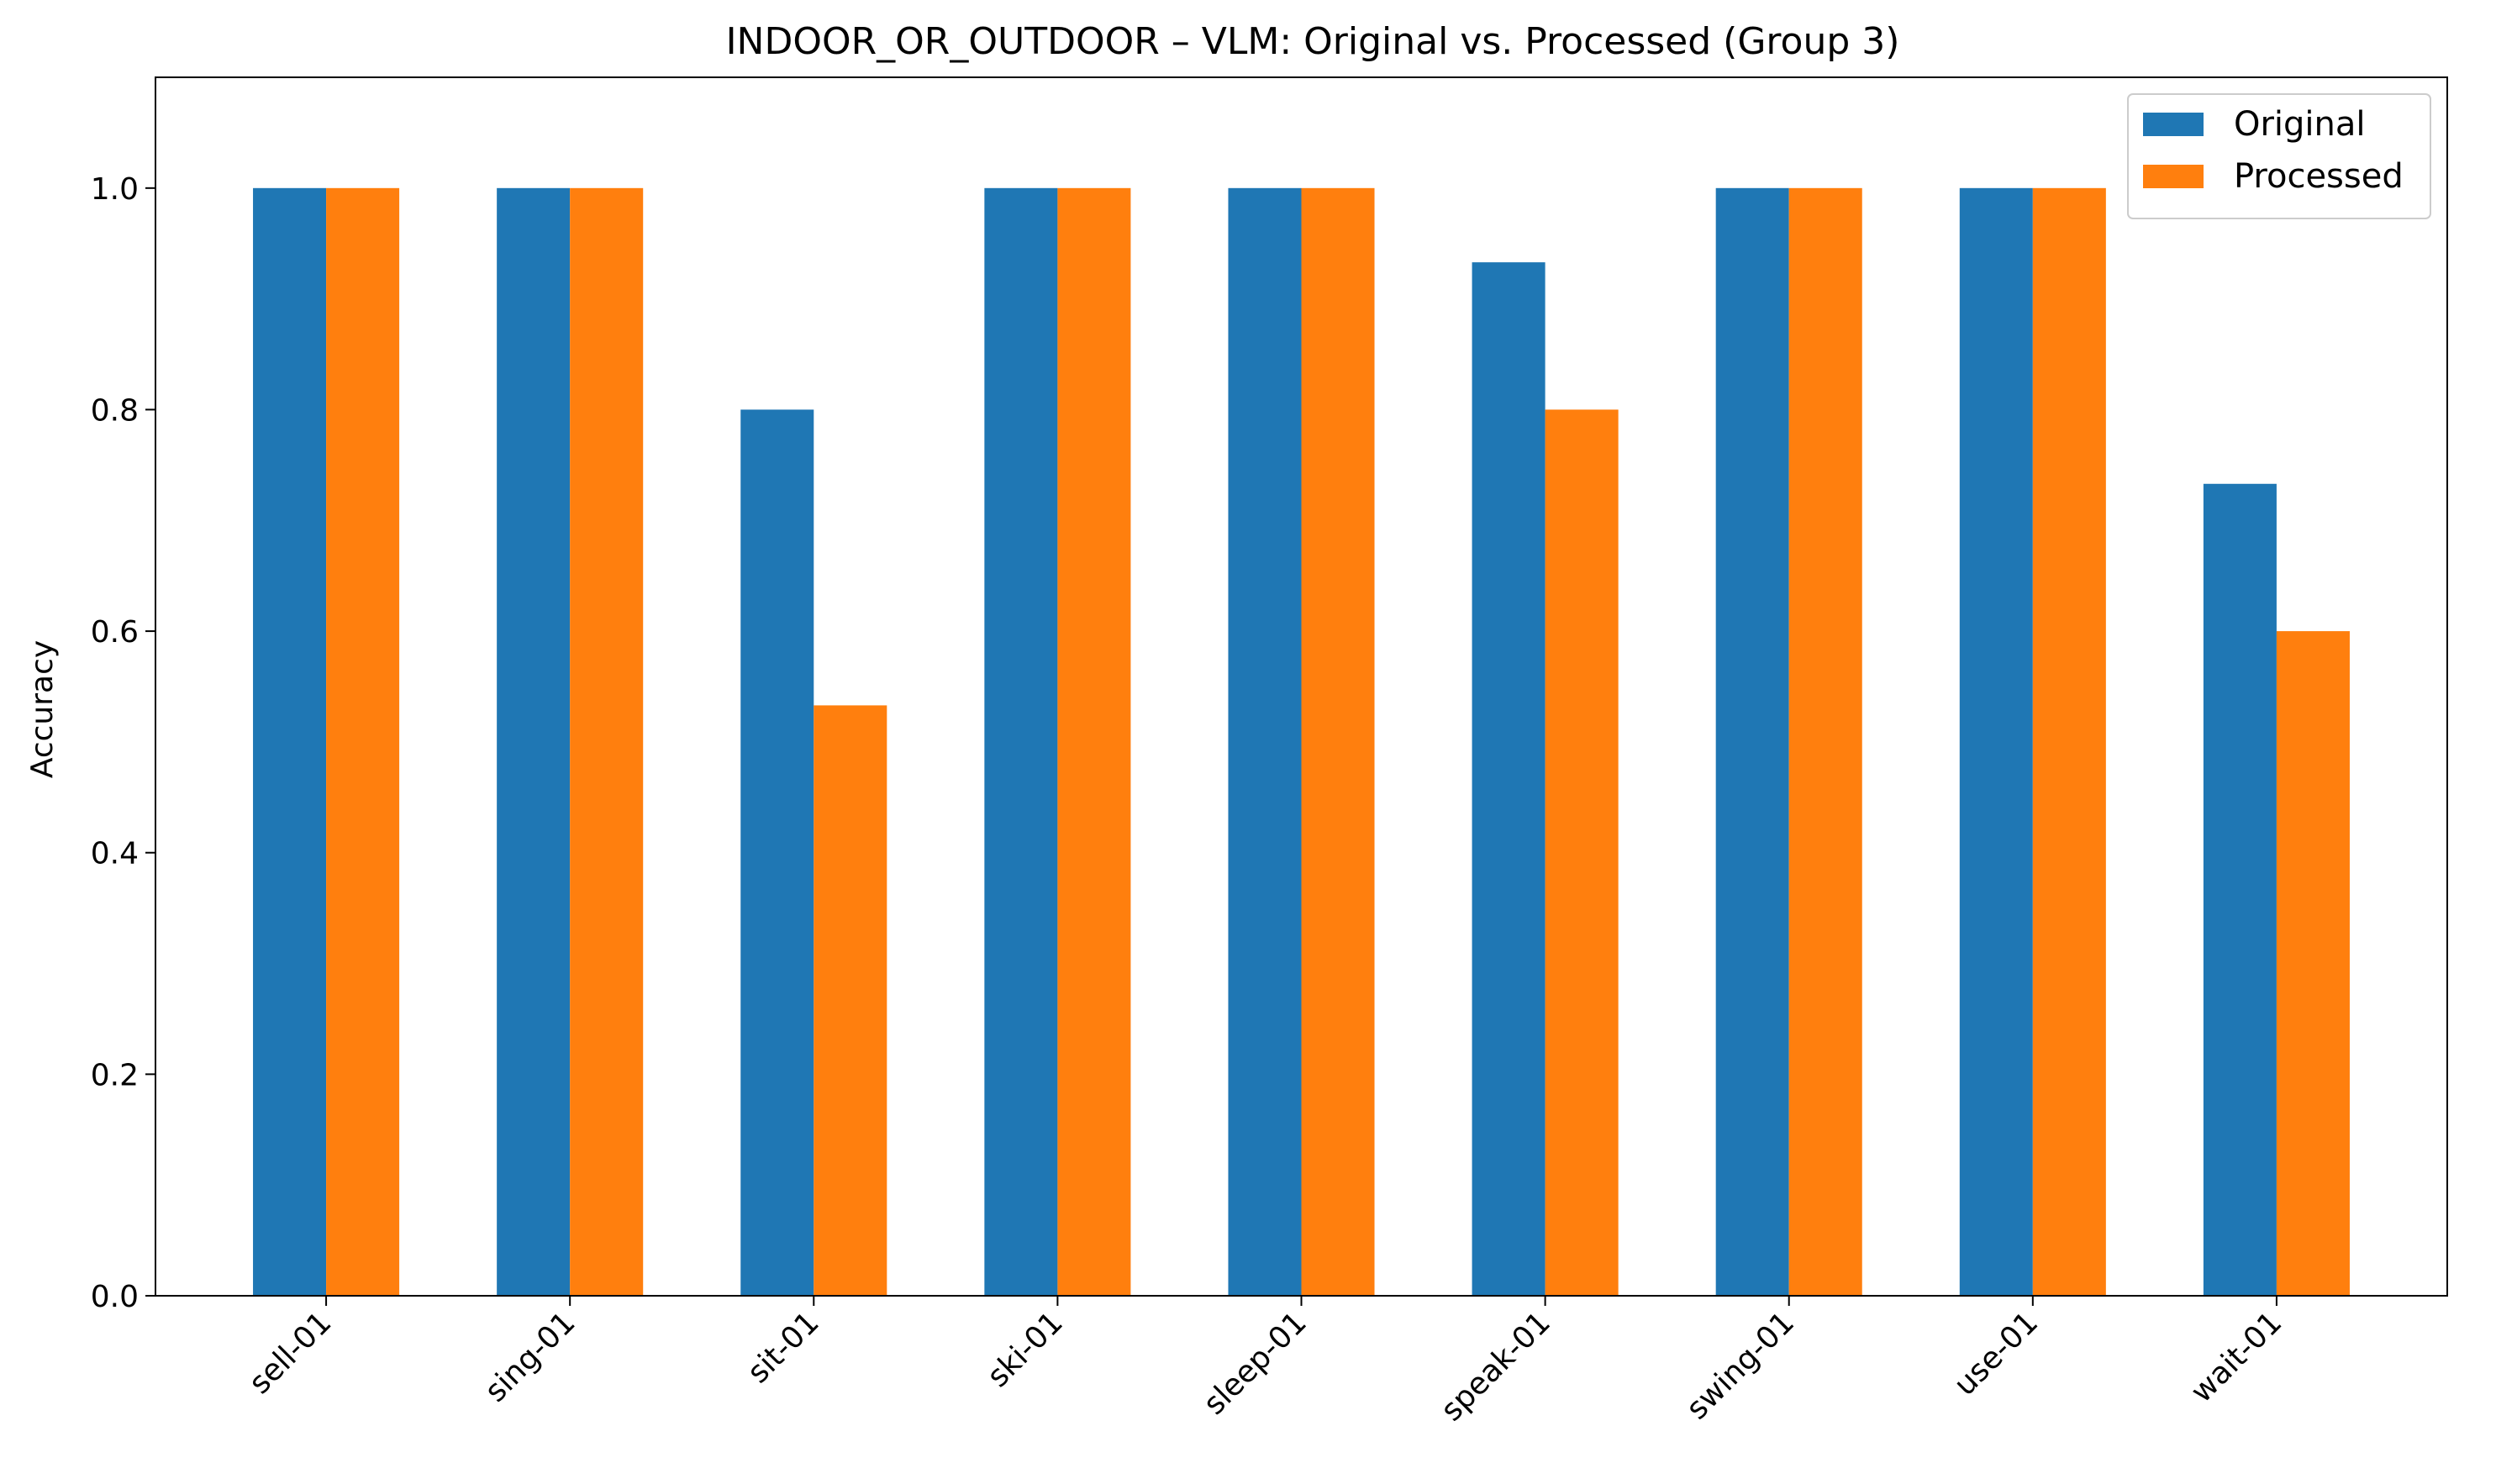 The width and height of the screenshot is (2496, 1484). Describe the element at coordinates (115, 1075) in the screenshot. I see `y-tick-label: 0.2` at that location.